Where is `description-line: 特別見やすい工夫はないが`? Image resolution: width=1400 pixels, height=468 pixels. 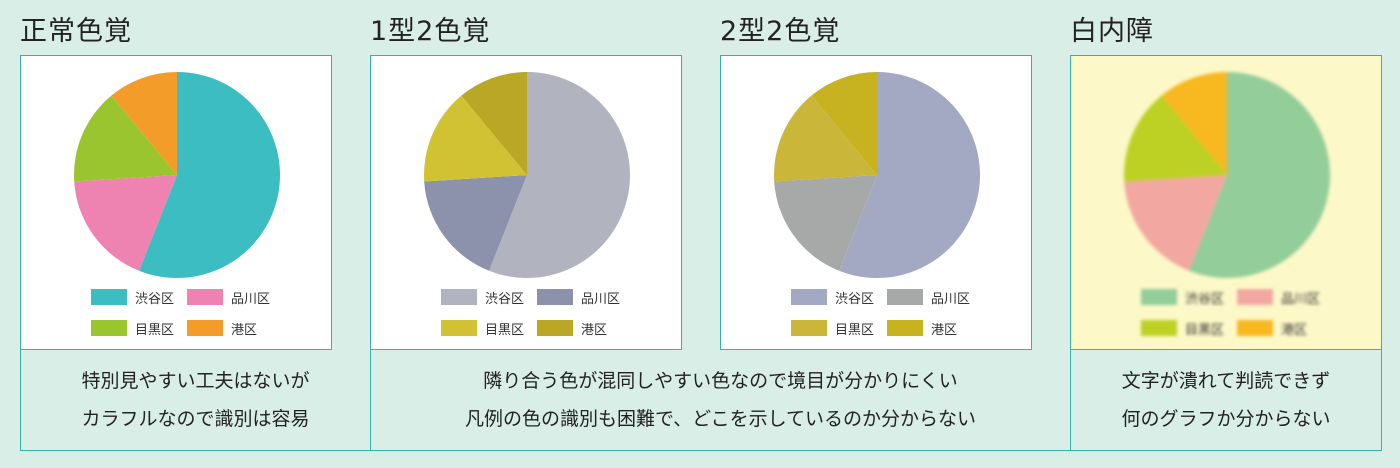
description-line: 特別見やすい工夫はないが is located at coordinates (195, 381).